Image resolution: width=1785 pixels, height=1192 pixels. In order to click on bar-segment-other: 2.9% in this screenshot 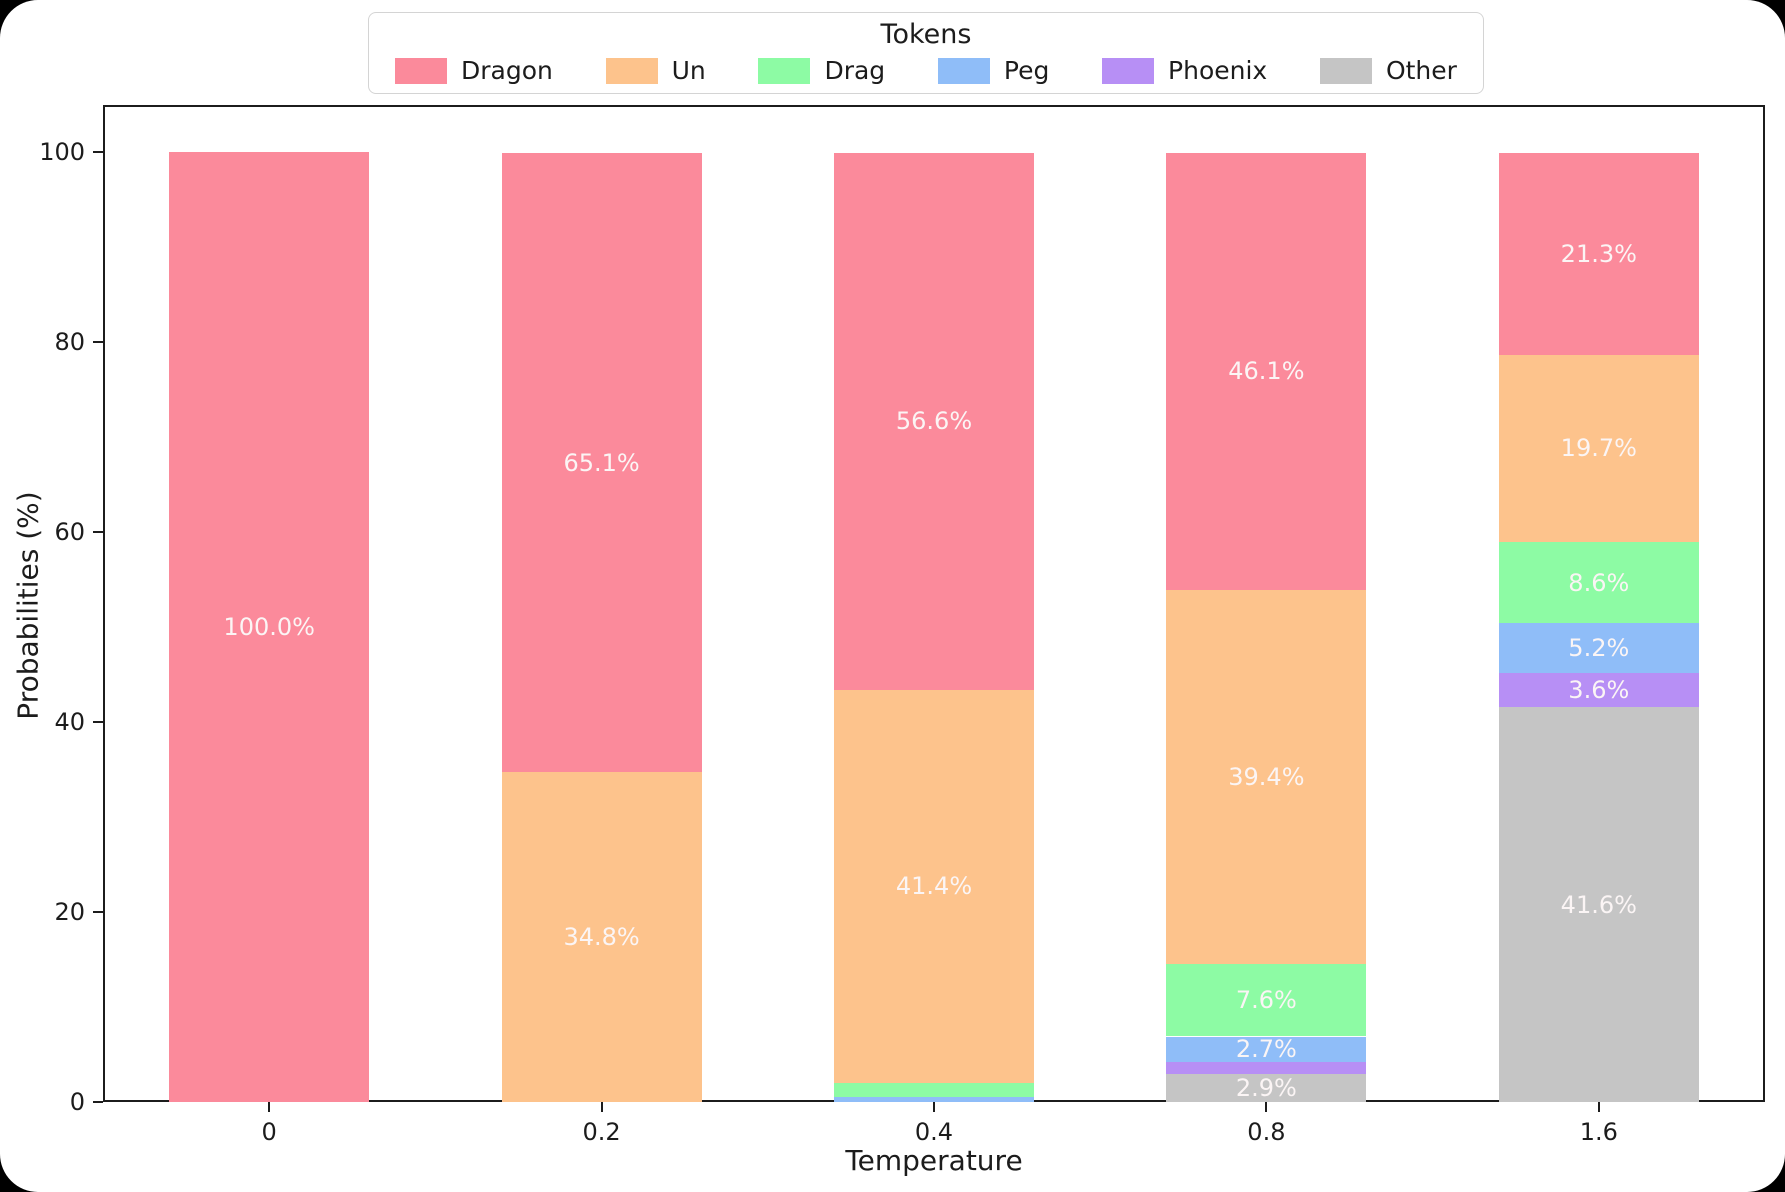, I will do `click(1266, 1088)`.